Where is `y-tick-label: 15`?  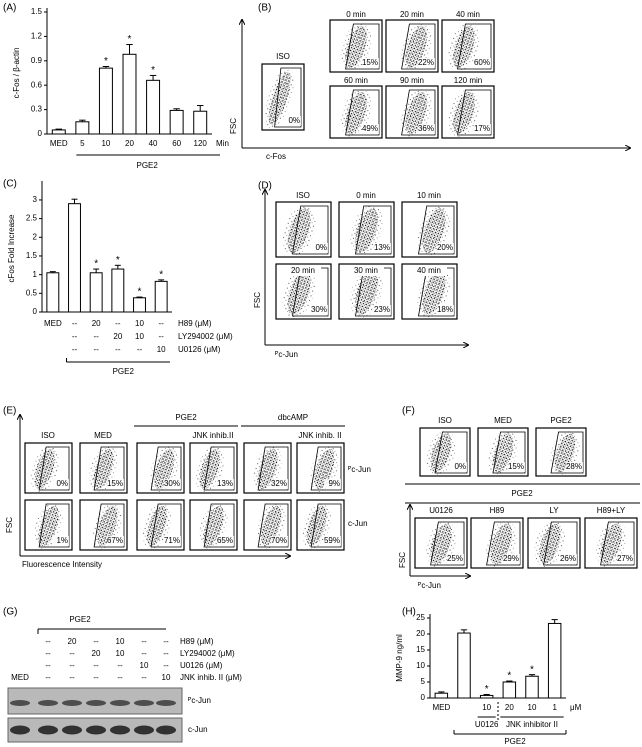 y-tick-label: 15 is located at coordinates (420, 649).